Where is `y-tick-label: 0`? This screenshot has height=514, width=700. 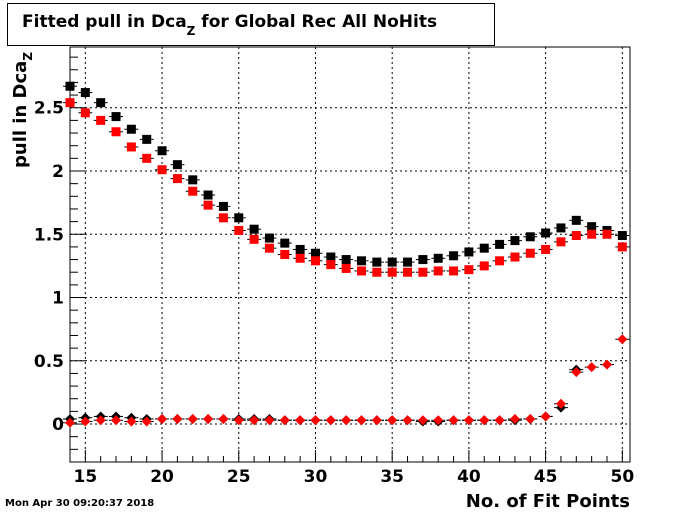
y-tick-label: 0 is located at coordinates (58, 425).